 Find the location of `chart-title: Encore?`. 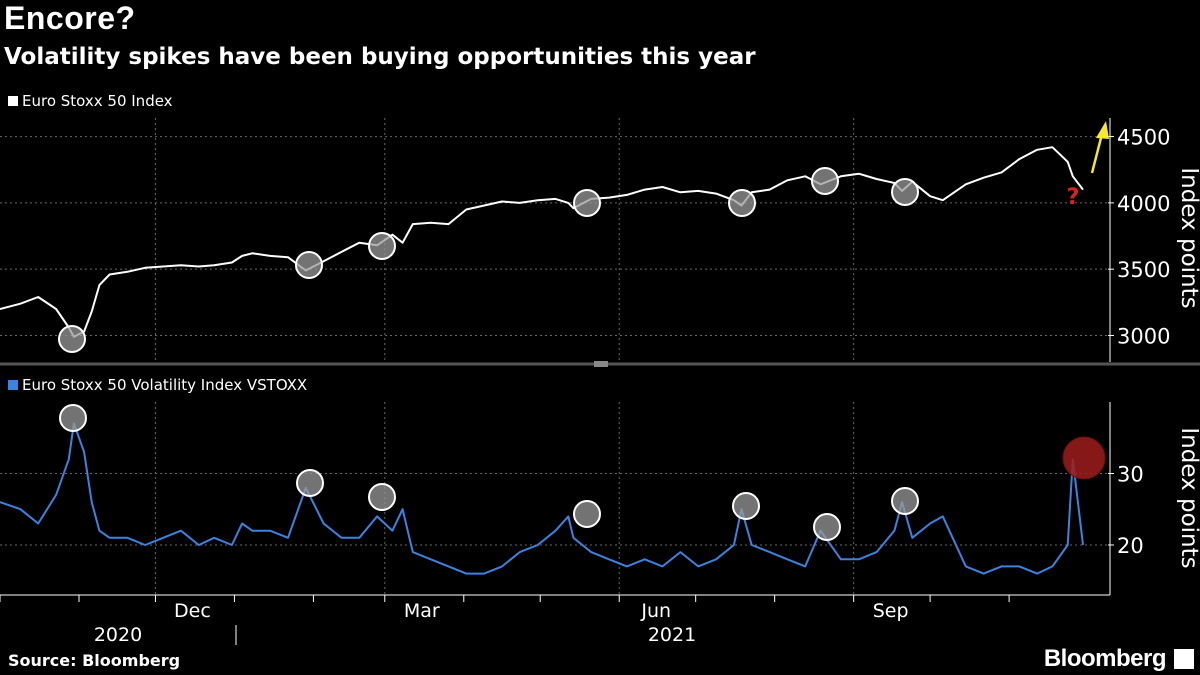

chart-title: Encore? is located at coordinates (70, 18).